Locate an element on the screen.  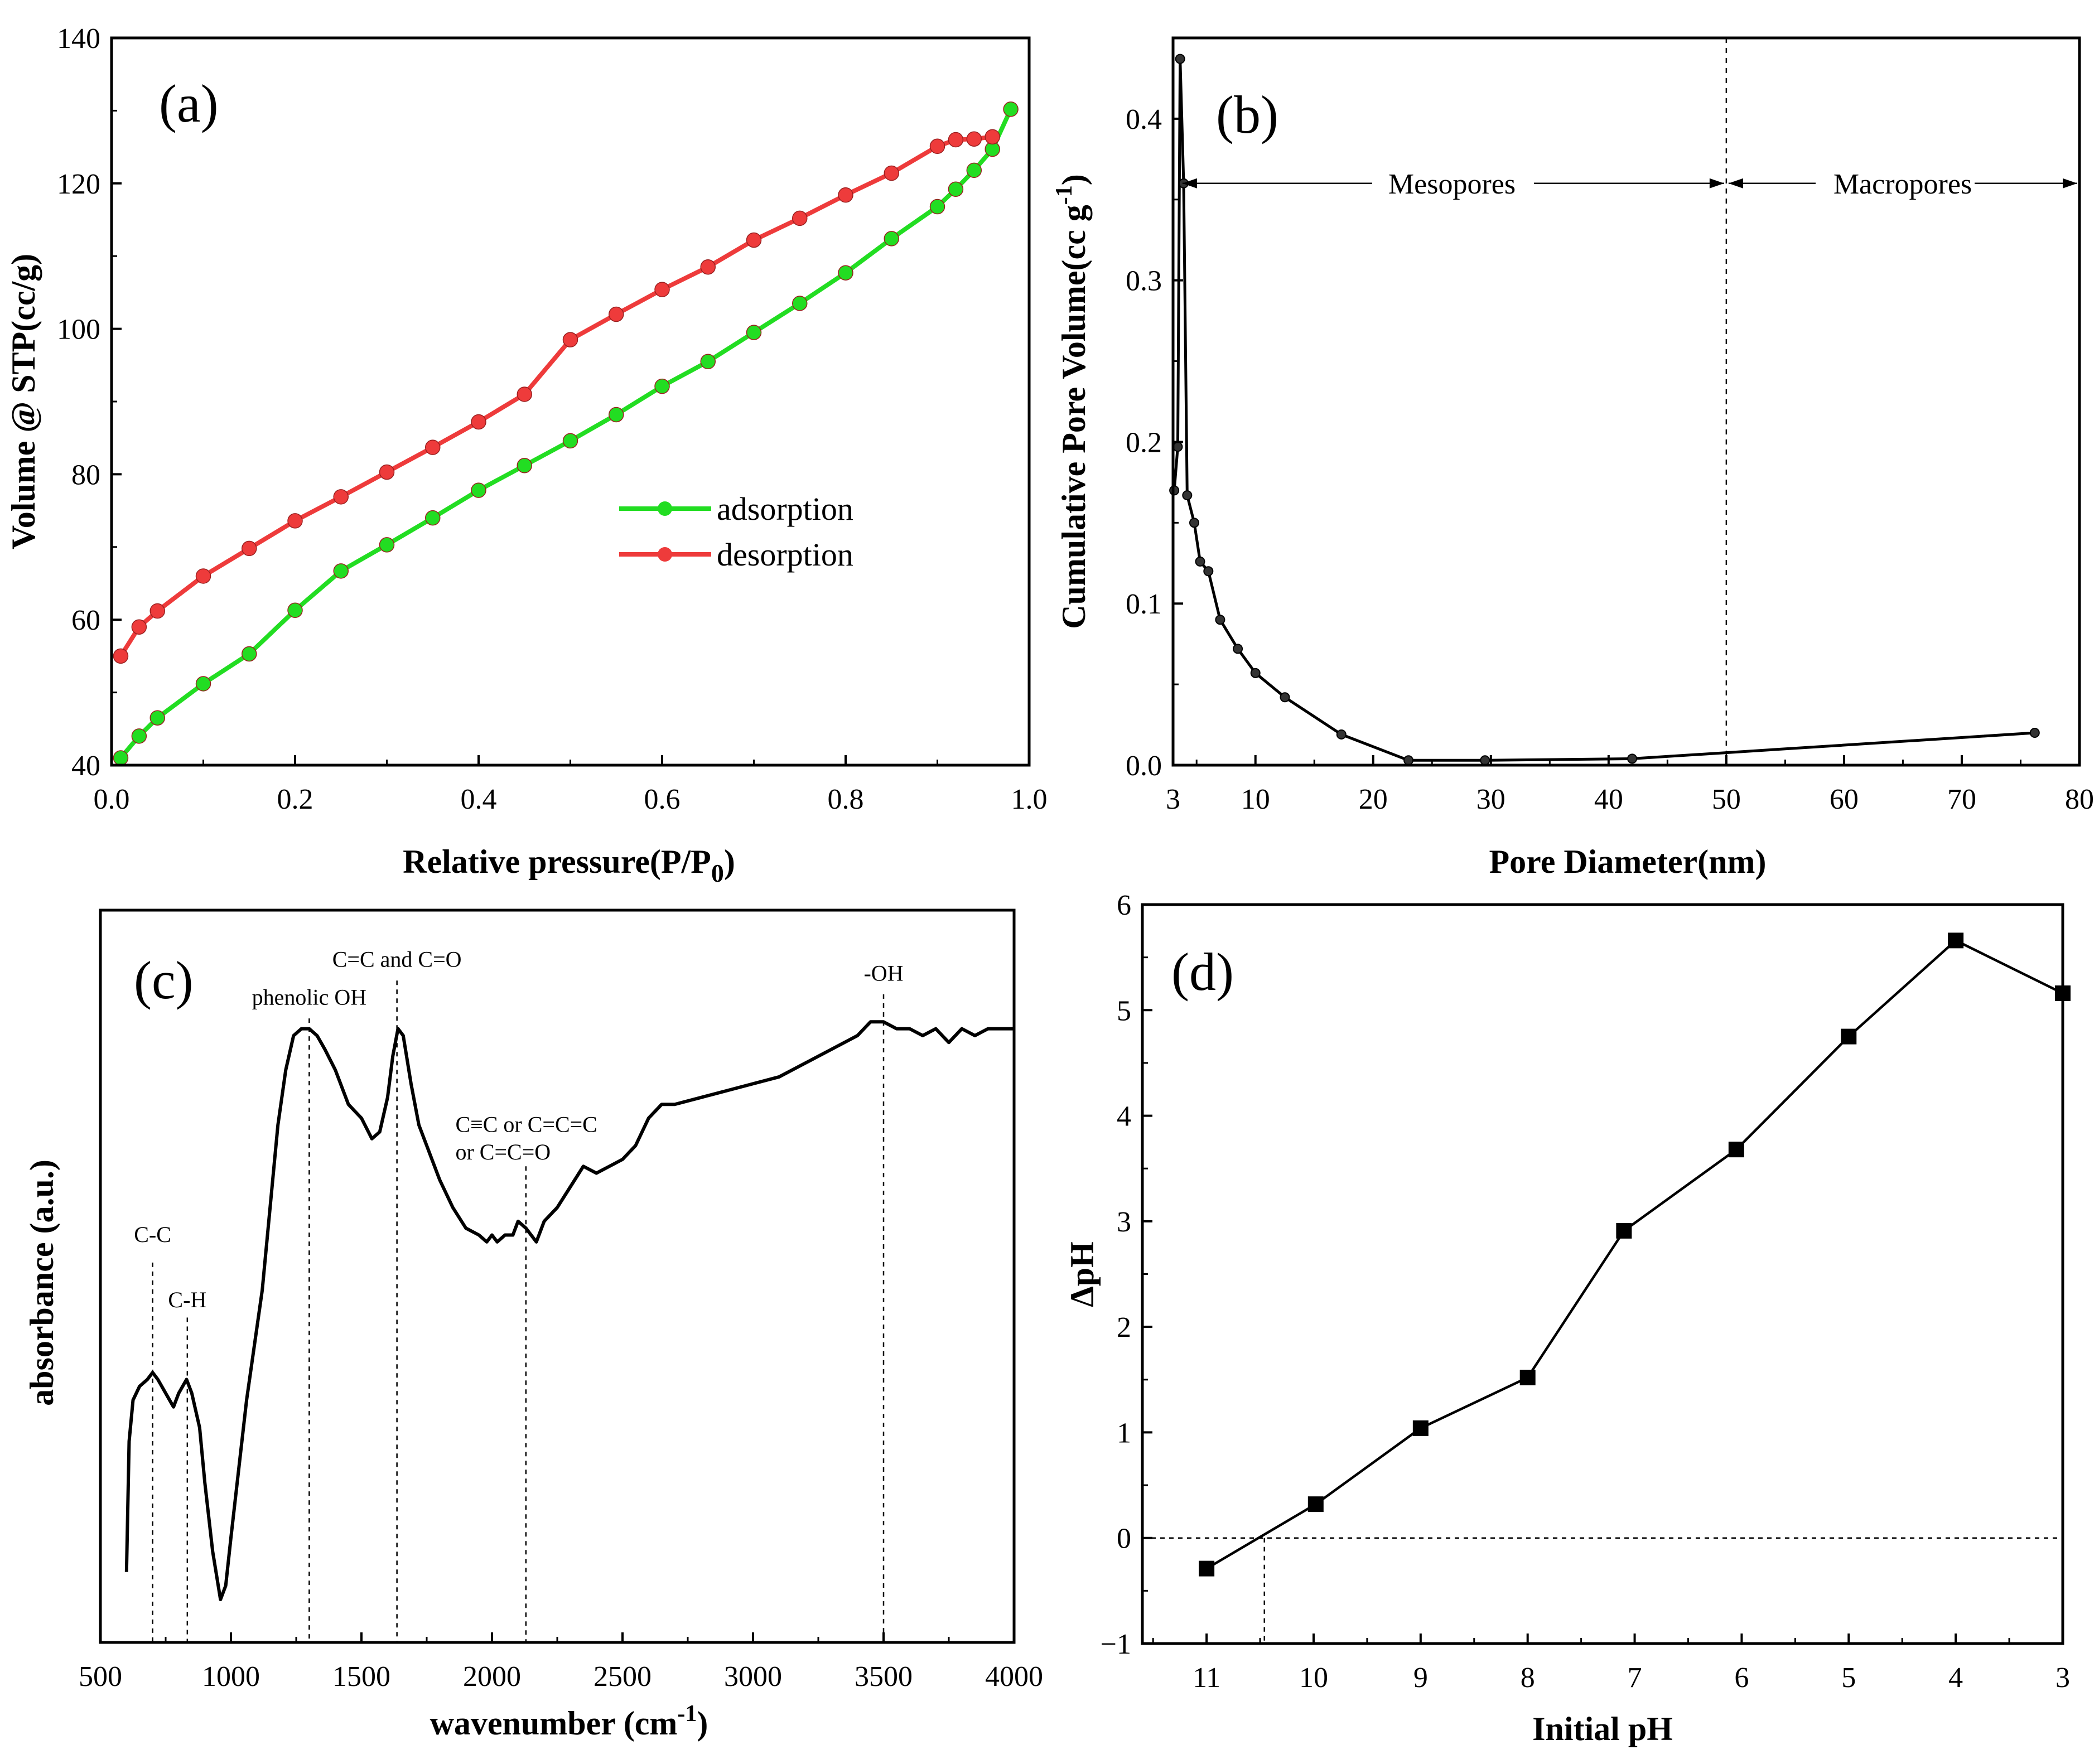
panel-a-legend-swatch-marker is located at coordinates (665, 554).